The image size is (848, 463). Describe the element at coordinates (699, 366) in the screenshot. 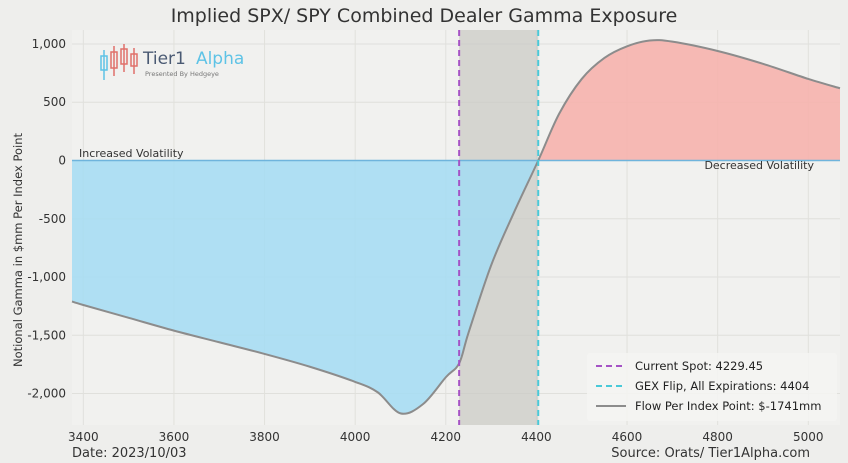

I see `legend-current-spot: Current Spot: 4229.45` at that location.